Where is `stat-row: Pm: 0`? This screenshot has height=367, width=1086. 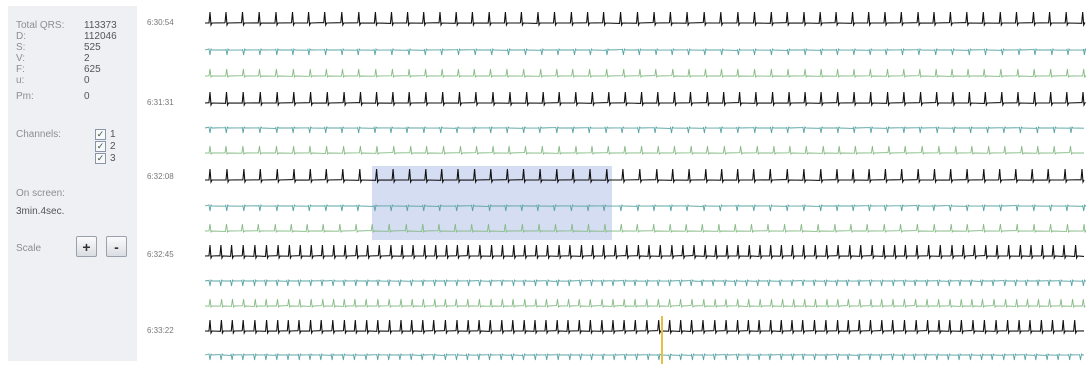 stat-row: Pm: 0 is located at coordinates (74, 96).